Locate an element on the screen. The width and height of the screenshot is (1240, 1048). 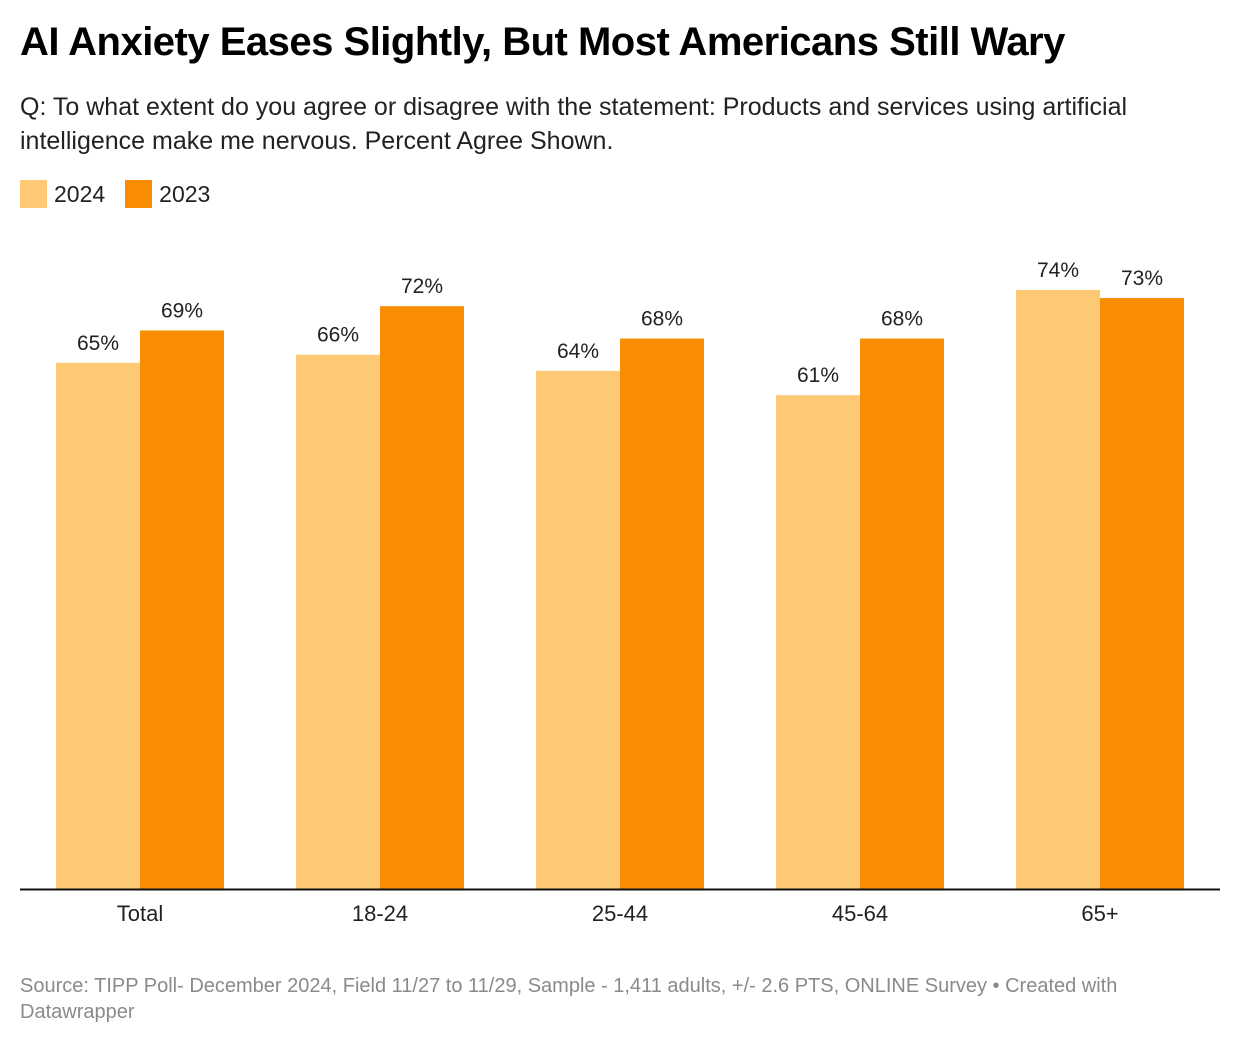
legend: 2024 2023 is located at coordinates (115, 194).